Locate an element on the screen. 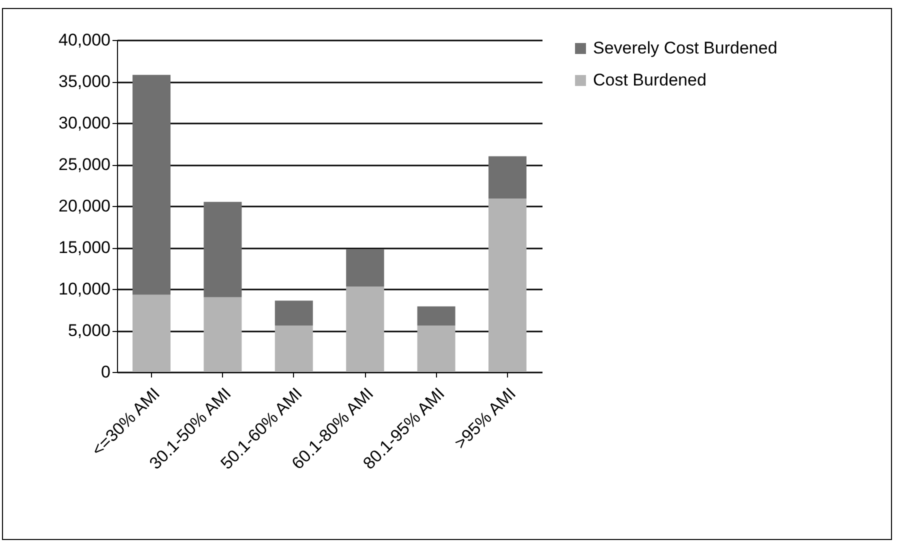 This screenshot has width=897, height=544. y-tick-label: 0 is located at coordinates (105, 372).